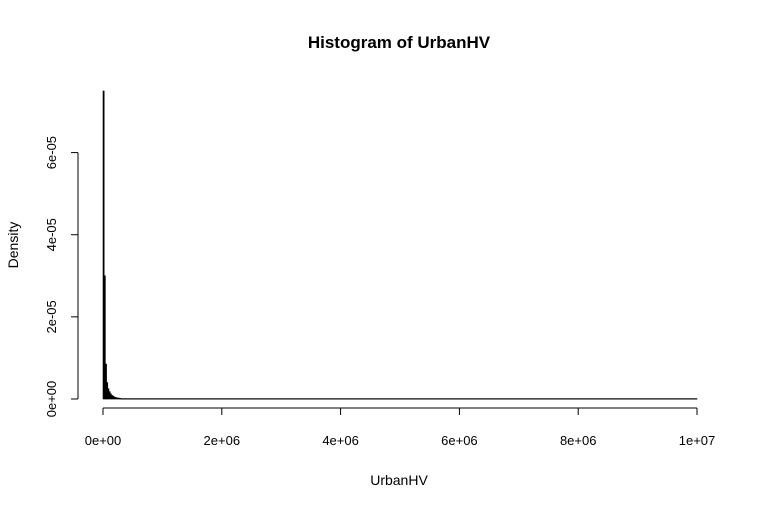  I want to click on x-tick-label: 0e+00, so click(103, 440).